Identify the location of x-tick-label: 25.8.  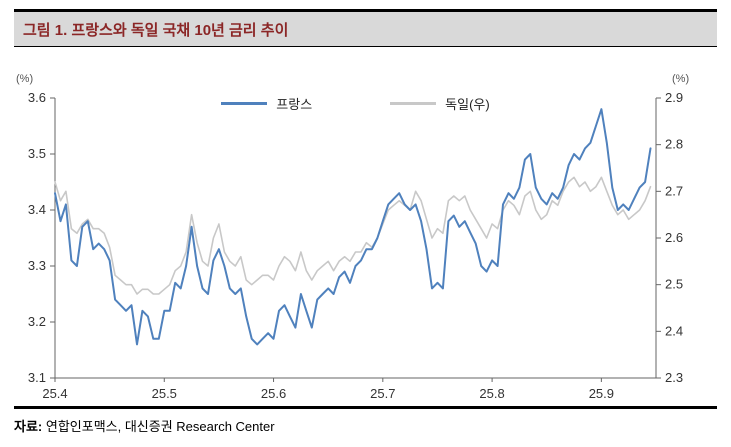
(491, 393).